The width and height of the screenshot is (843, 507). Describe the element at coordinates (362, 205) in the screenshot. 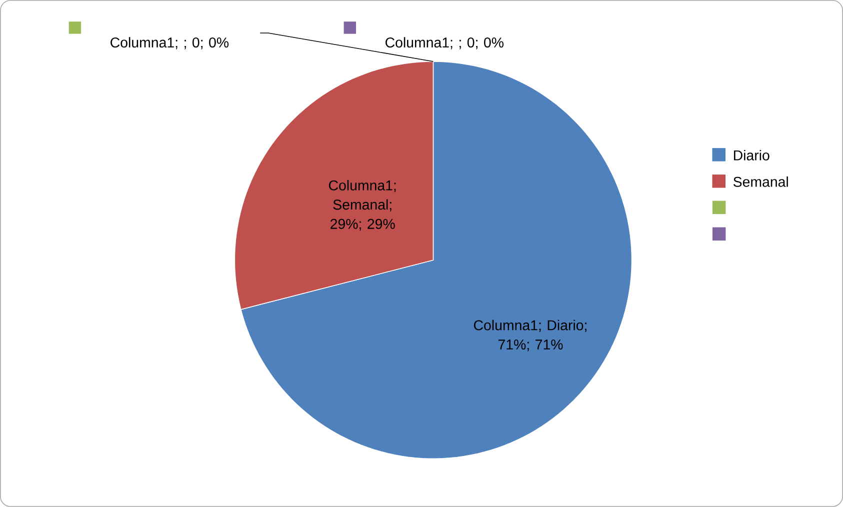

I see `data-label: Columna1; Semanal; 29%; 29%` at that location.